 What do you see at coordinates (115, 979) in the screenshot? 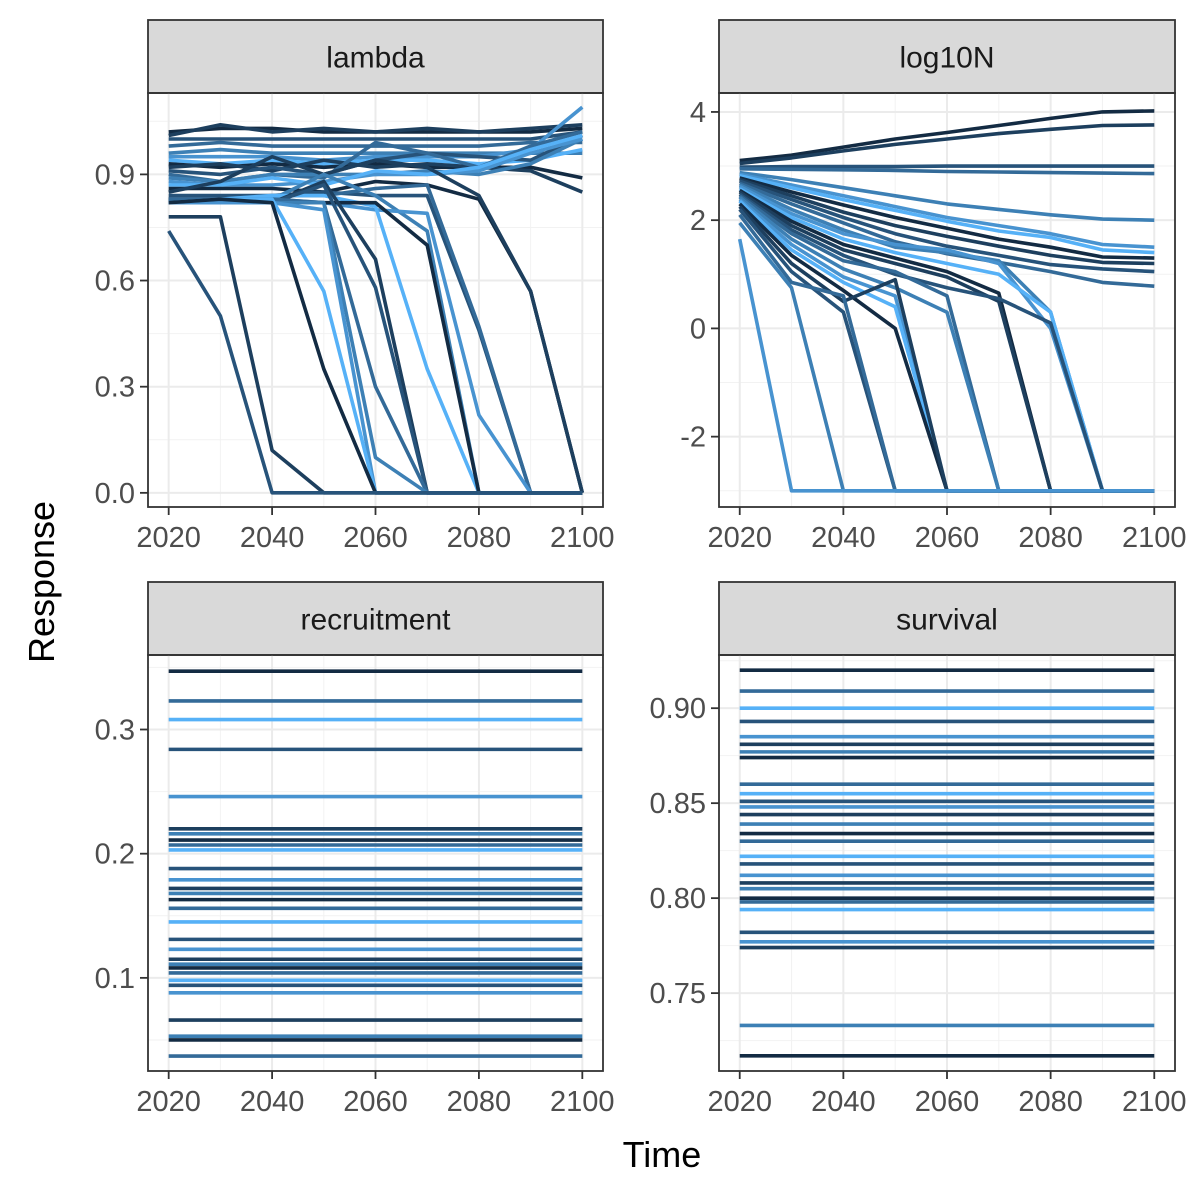
I see `y-tick-label: 0.1` at bounding box center [115, 979].